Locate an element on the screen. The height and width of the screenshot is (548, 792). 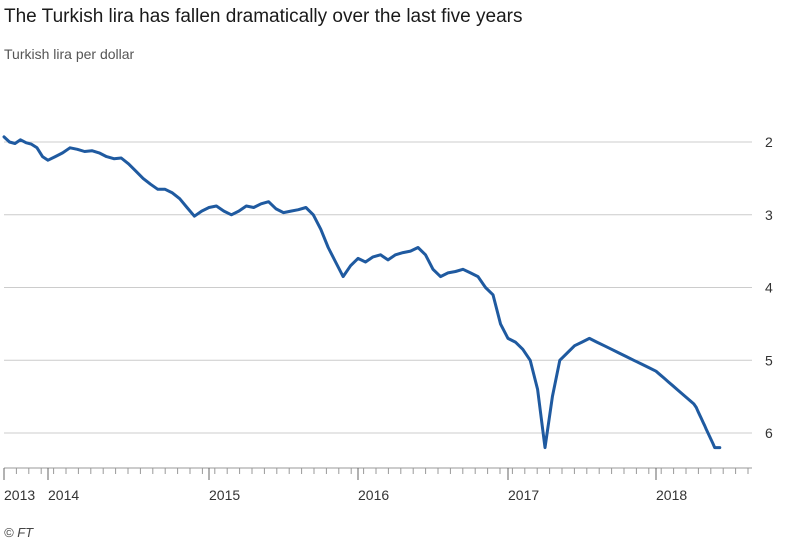
x-tick-label: 2015 is located at coordinates (224, 495).